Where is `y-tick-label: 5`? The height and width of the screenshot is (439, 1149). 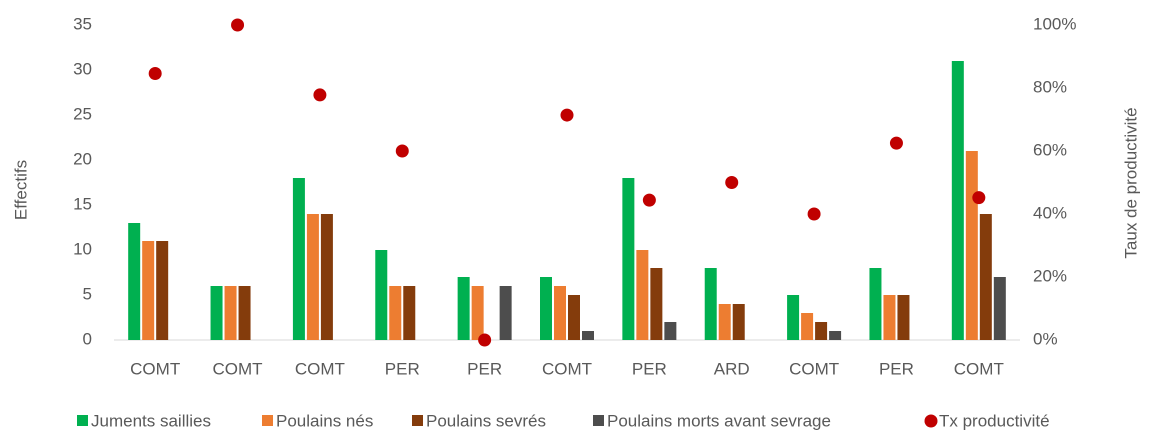 y-tick-label: 5 is located at coordinates (87, 293).